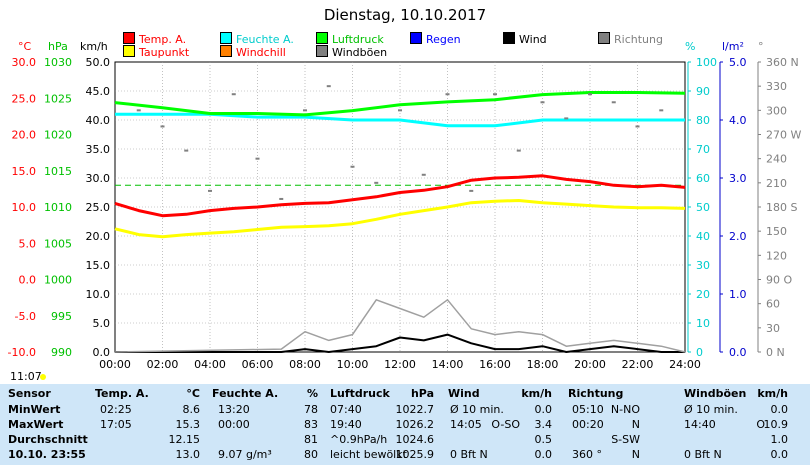  What do you see at coordinates (210, 364) in the screenshot?
I see `x-tick-label: 04:00` at bounding box center [210, 364].